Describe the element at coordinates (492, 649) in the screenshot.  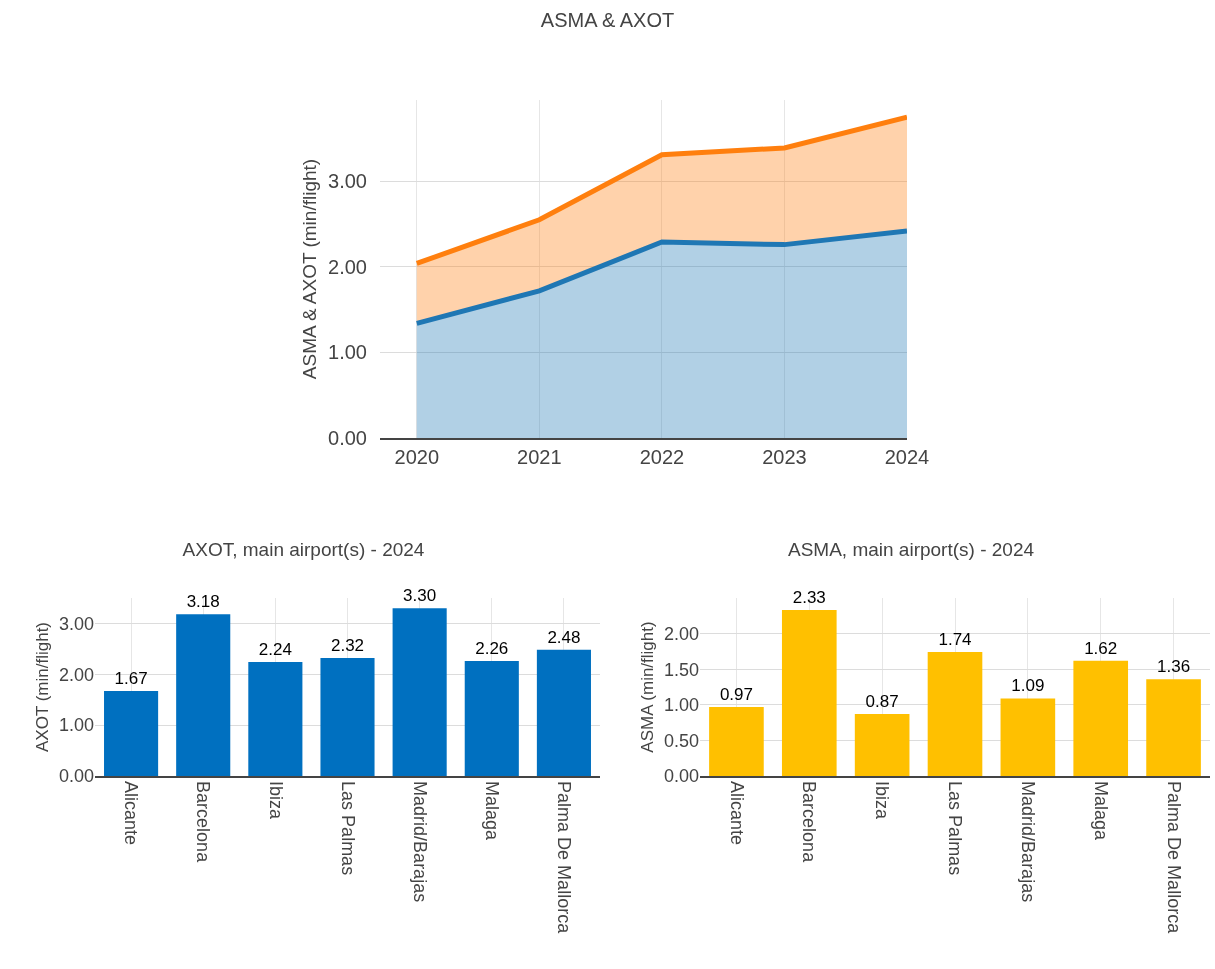
I see `data-label: 2.26` at that location.